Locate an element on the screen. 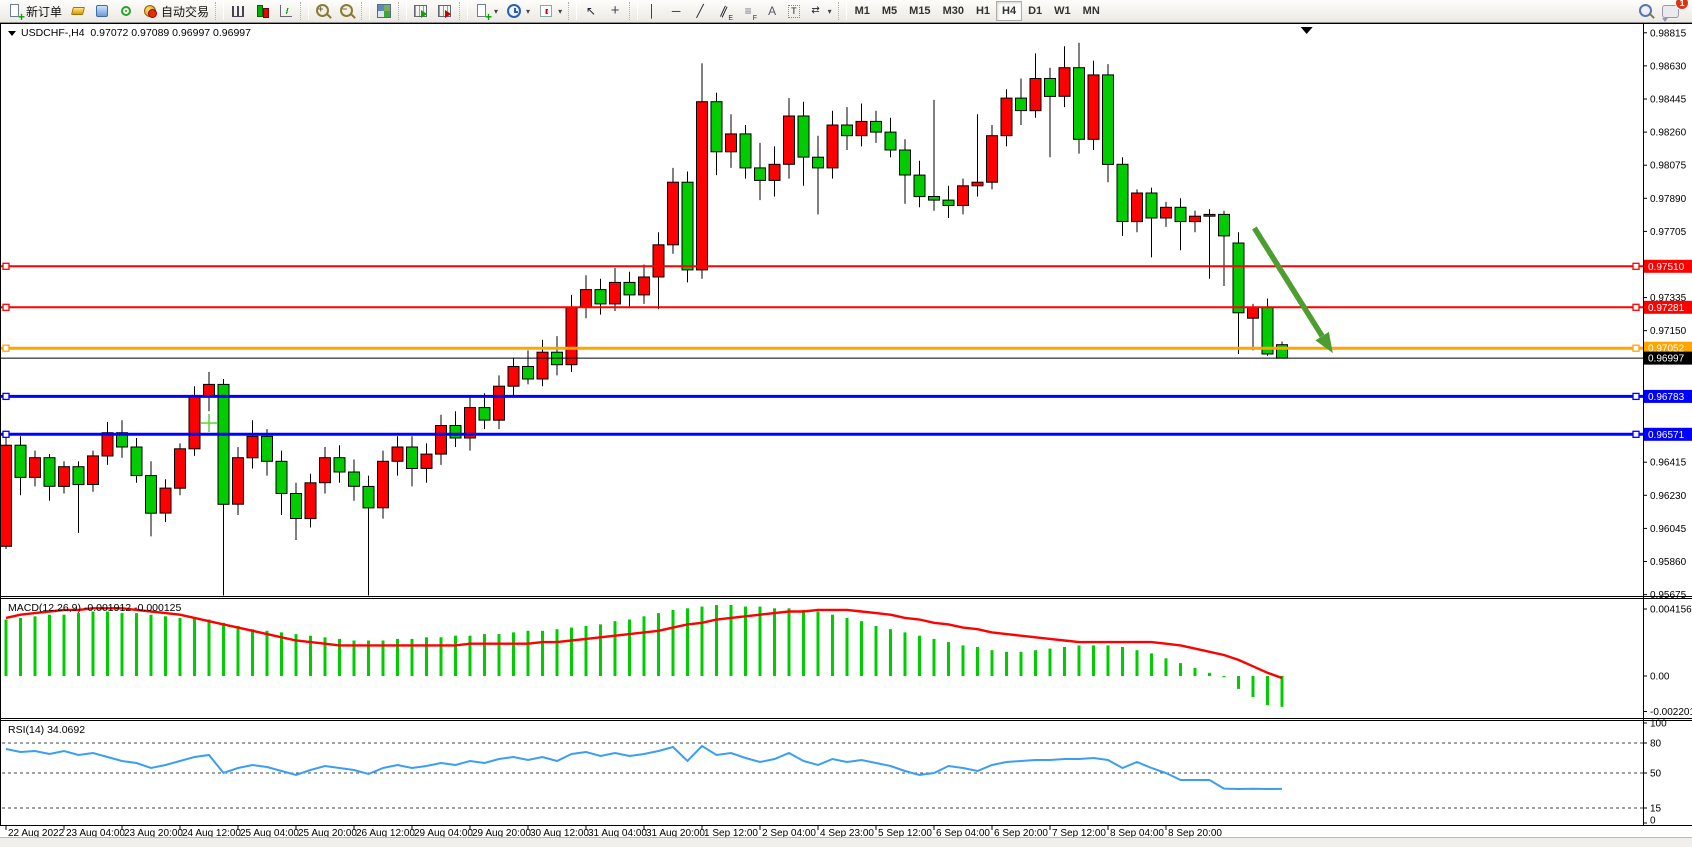  tile-windows-button is located at coordinates (384, 11).